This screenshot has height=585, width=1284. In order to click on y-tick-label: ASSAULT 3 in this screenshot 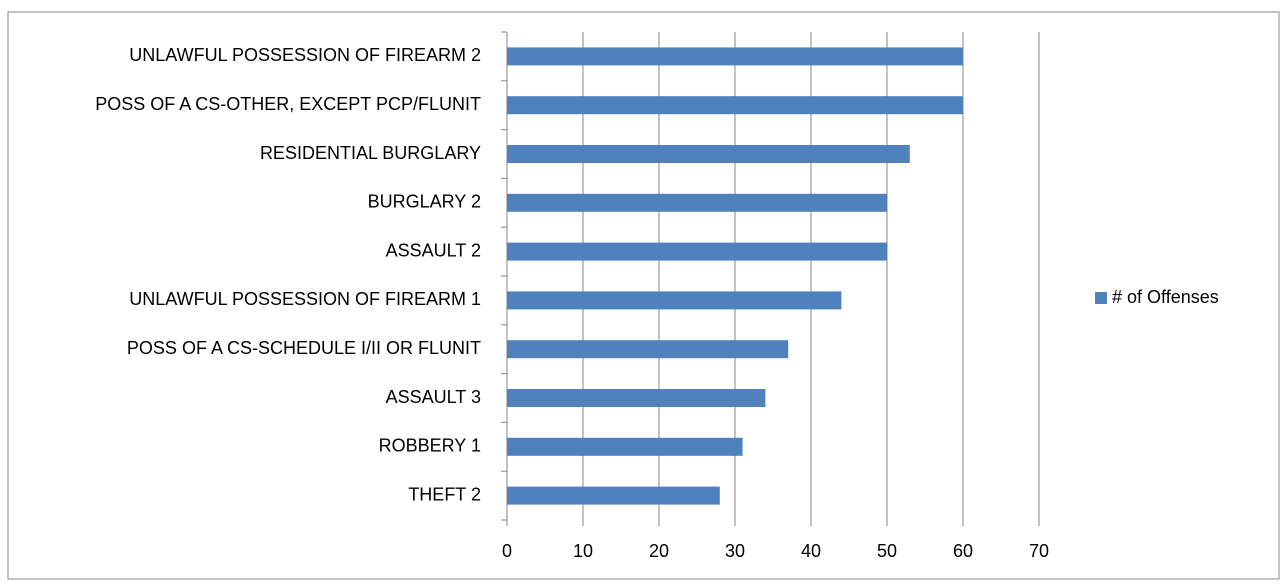, I will do `click(433, 397)`.